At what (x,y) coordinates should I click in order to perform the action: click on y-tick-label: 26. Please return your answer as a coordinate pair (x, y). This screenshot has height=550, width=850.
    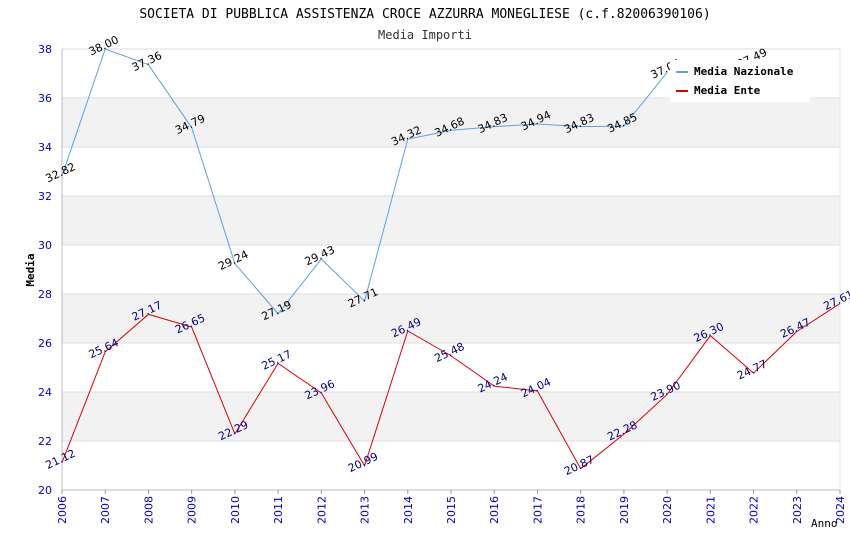
    Looking at the image, I should click on (45, 343).